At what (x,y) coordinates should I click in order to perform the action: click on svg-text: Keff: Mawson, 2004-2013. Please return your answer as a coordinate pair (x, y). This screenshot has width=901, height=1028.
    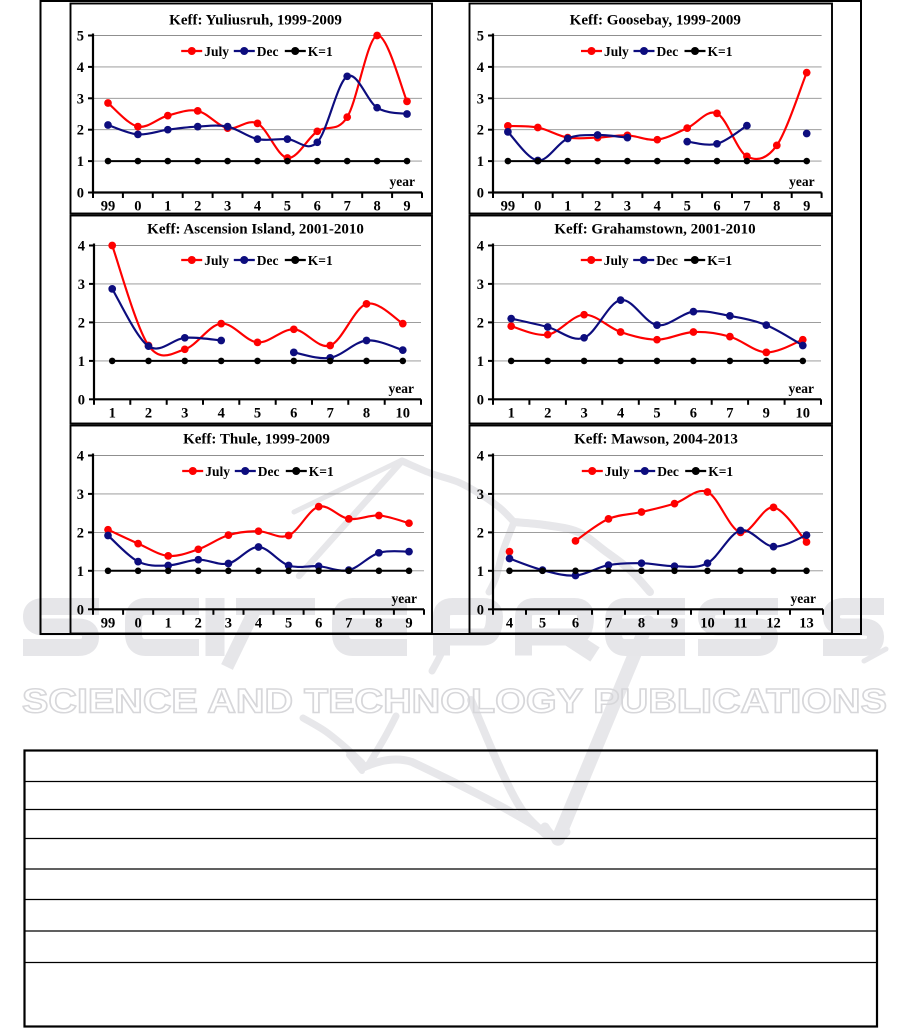
    Looking at the image, I should click on (656, 440).